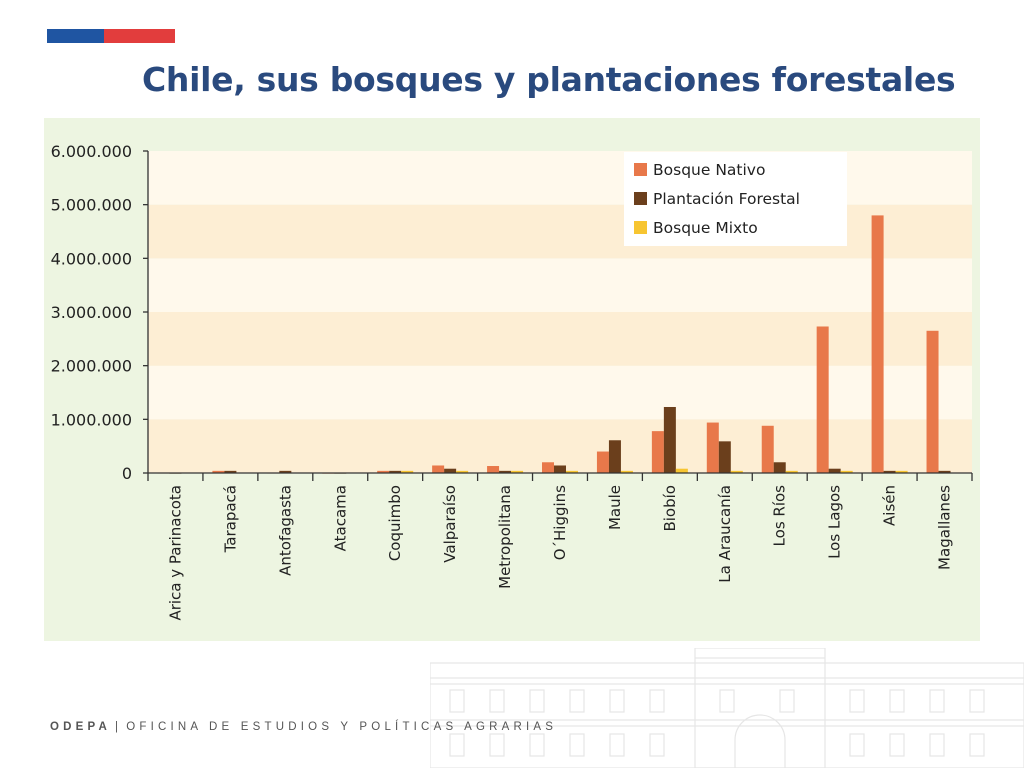 Image resolution: width=1024 pixels, height=768 pixels. I want to click on x-tick-label: Valparaíso, so click(450, 524).